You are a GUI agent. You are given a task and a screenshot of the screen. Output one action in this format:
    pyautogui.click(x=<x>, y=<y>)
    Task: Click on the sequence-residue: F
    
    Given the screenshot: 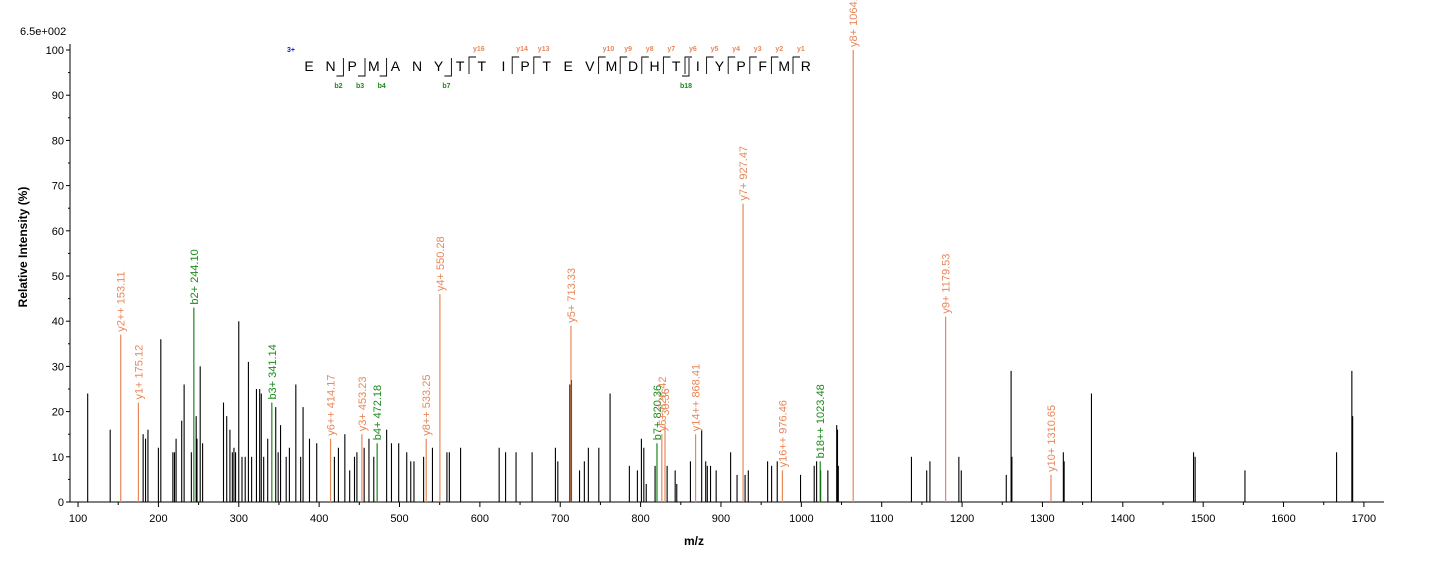 What is the action you would take?
    pyautogui.click(x=762, y=66)
    